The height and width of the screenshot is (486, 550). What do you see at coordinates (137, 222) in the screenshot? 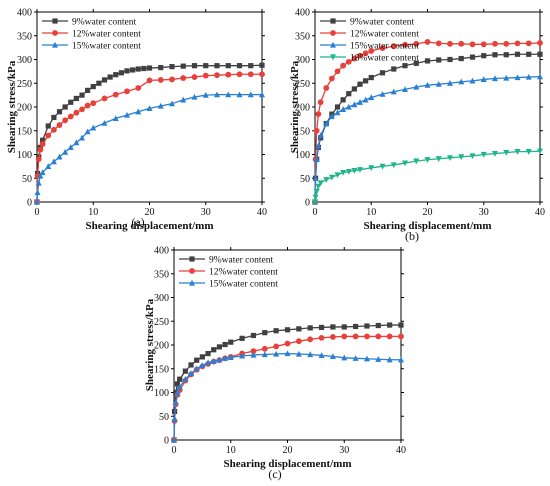
I see `panel-label: (a)` at bounding box center [137, 222].